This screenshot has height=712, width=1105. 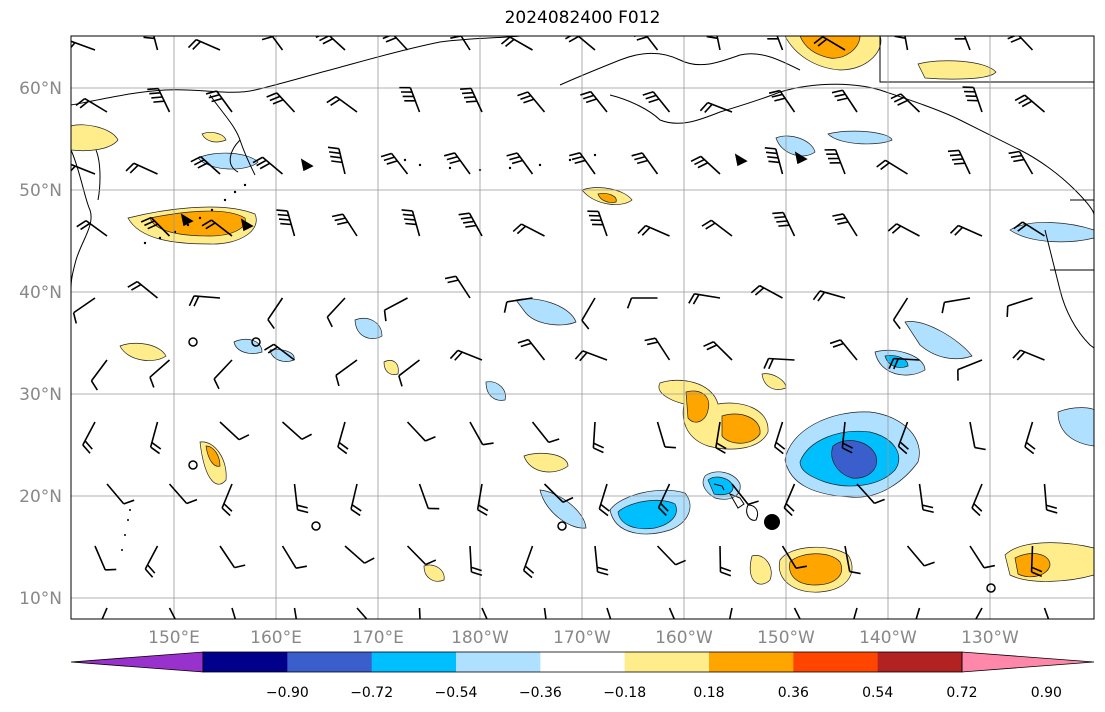 I want to click on lat-label-20n: 20°N, so click(x=40, y=497).